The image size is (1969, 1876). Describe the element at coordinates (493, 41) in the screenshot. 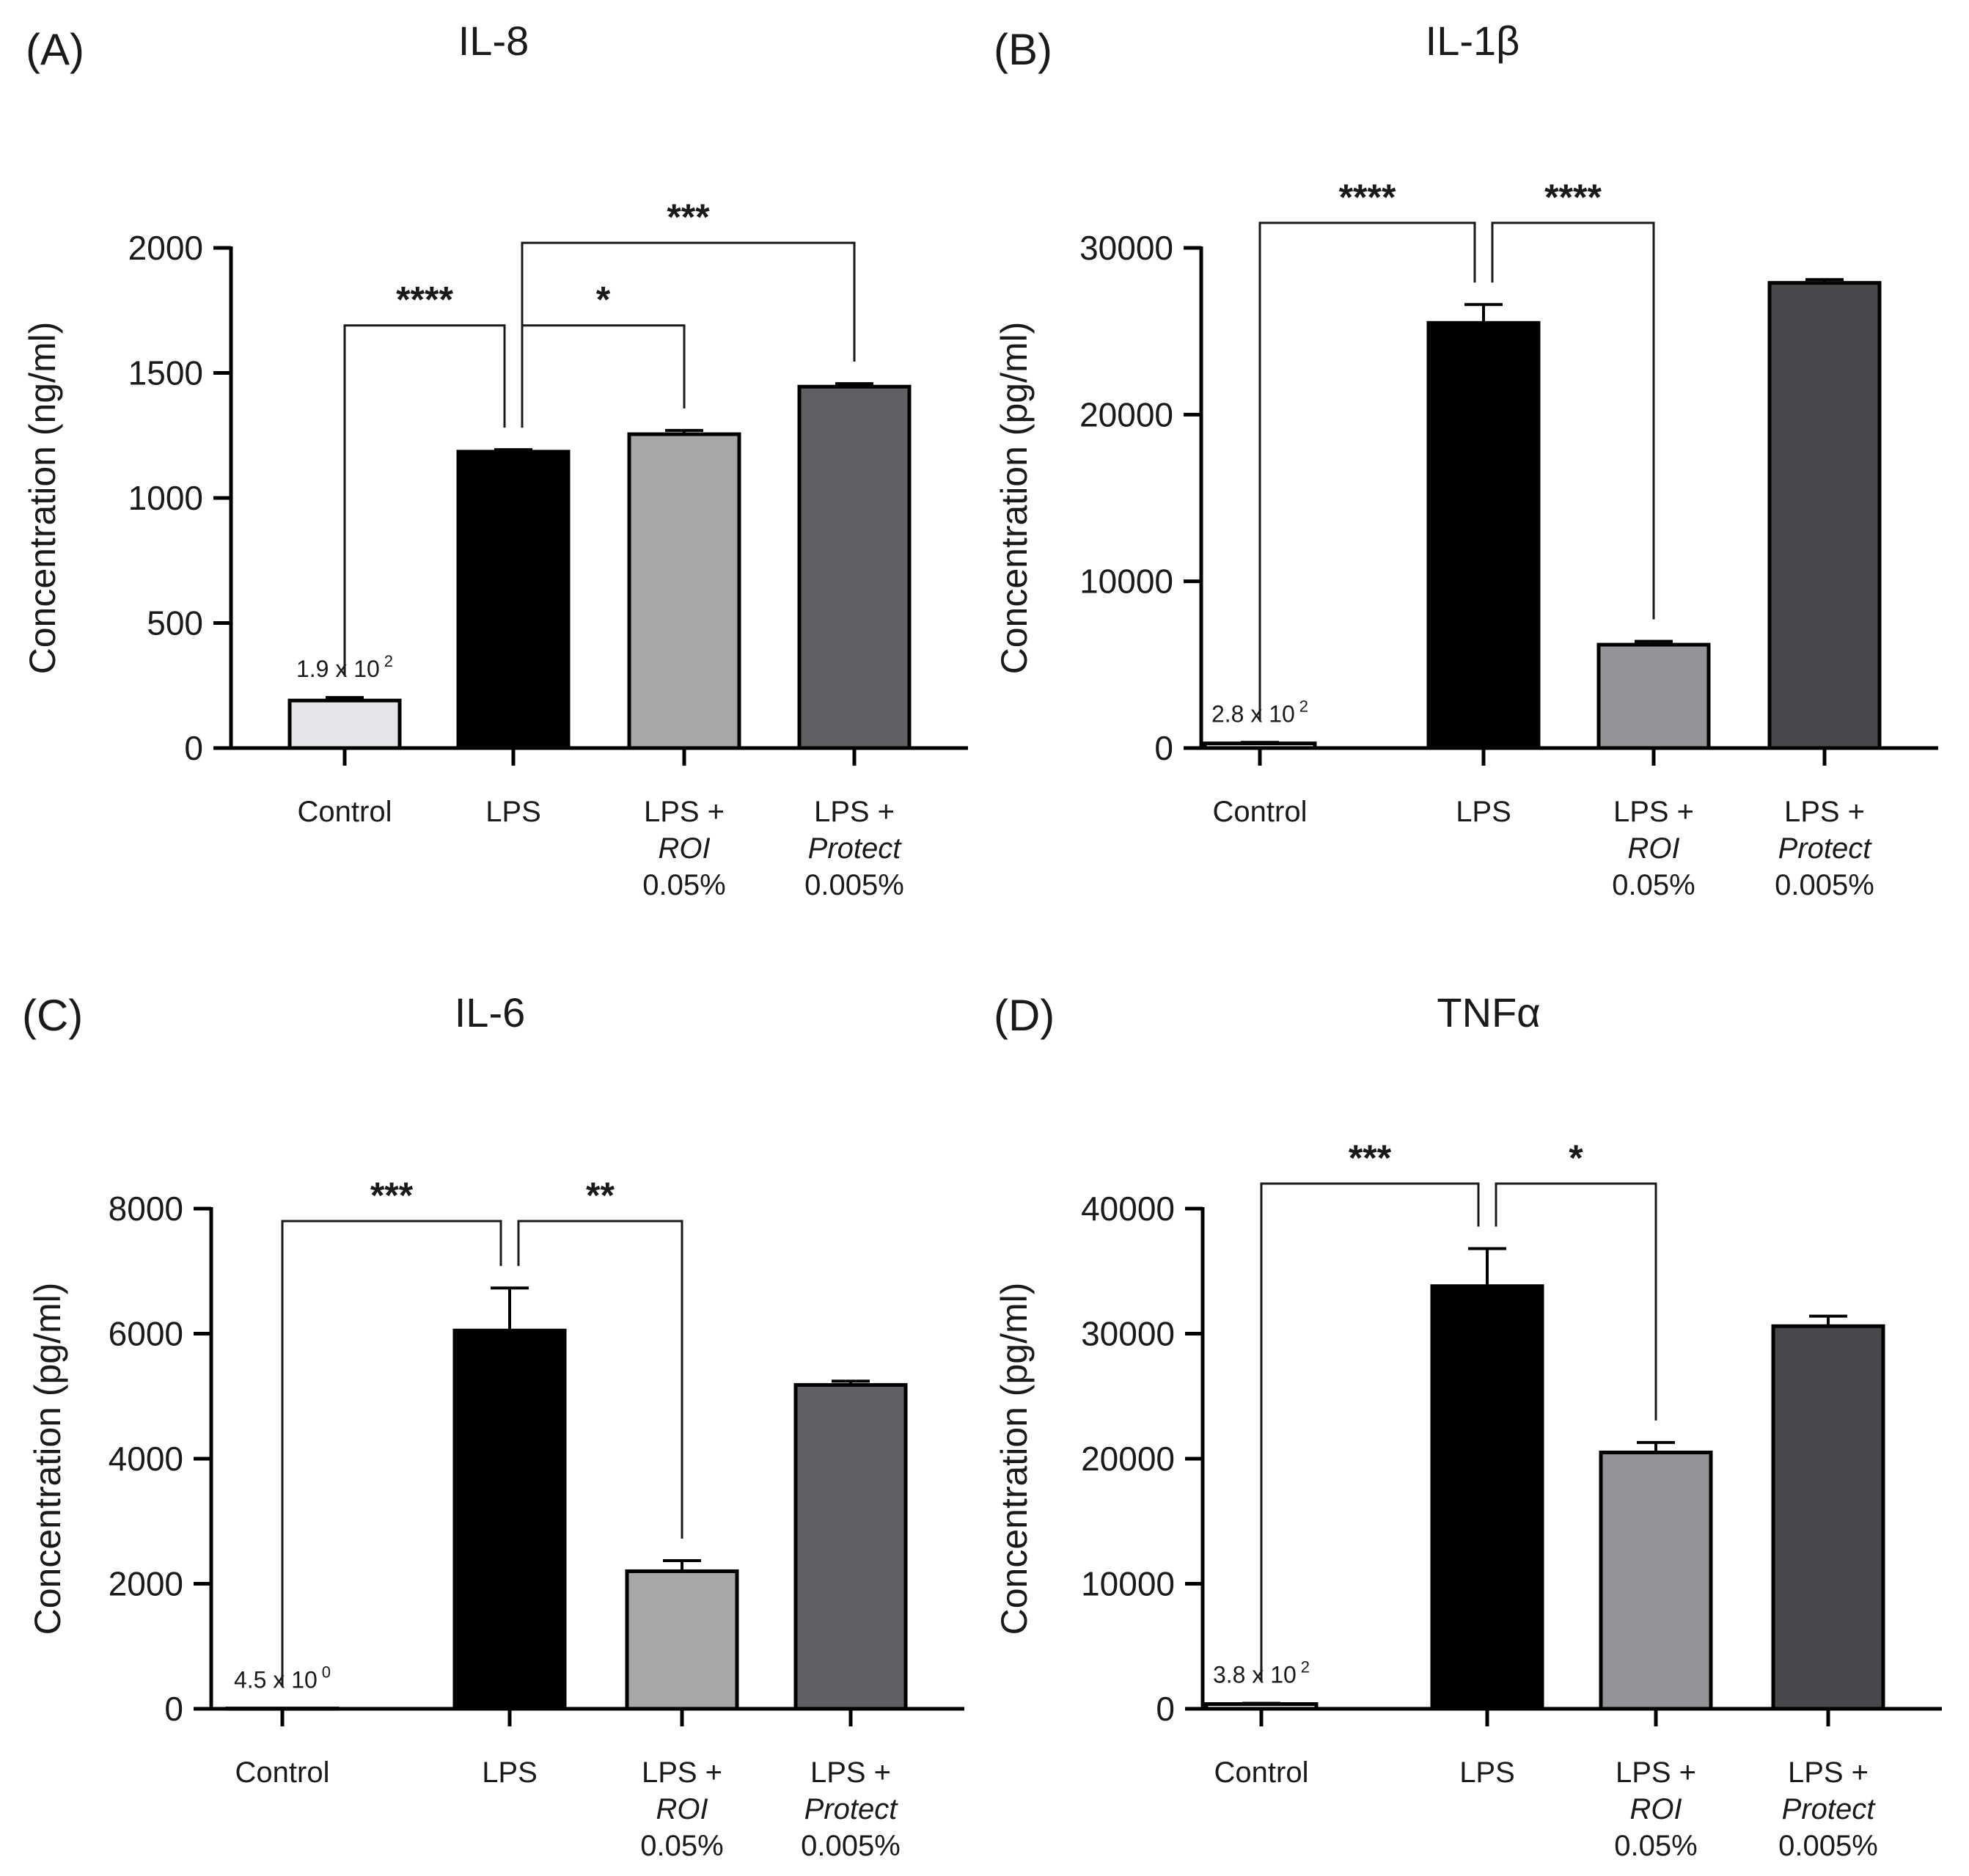

I see `chart-title: IL-8` at that location.